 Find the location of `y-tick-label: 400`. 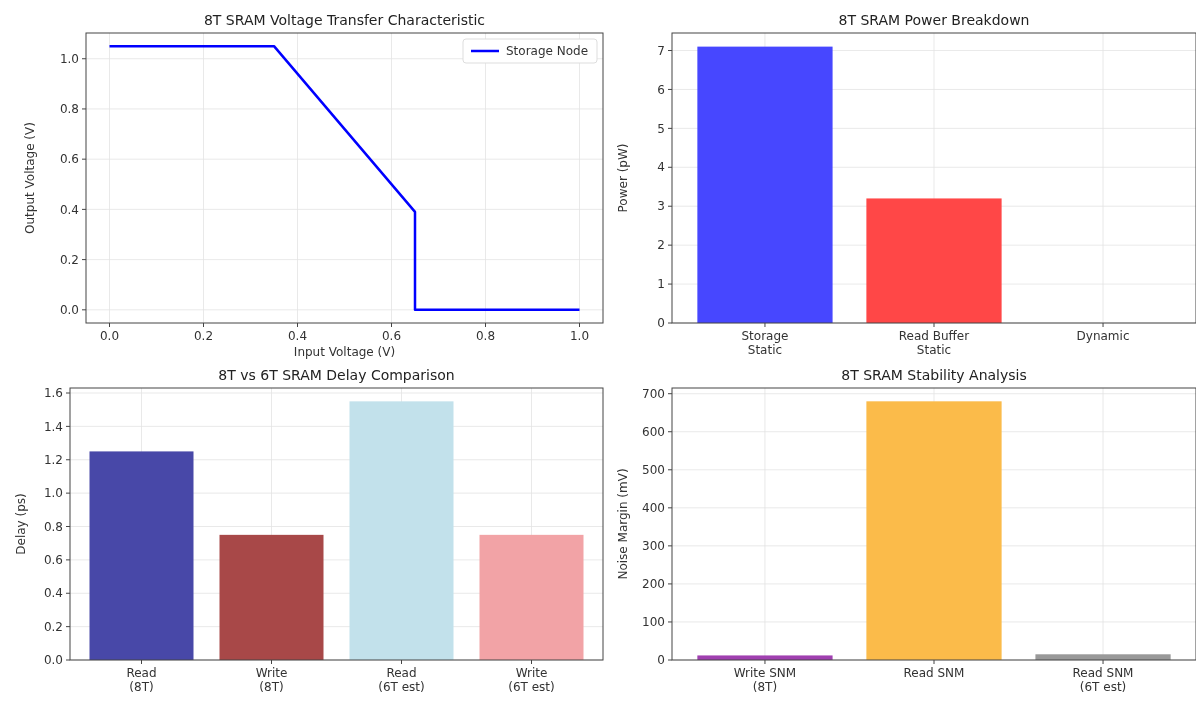

y-tick-label: 400 is located at coordinates (653, 508).